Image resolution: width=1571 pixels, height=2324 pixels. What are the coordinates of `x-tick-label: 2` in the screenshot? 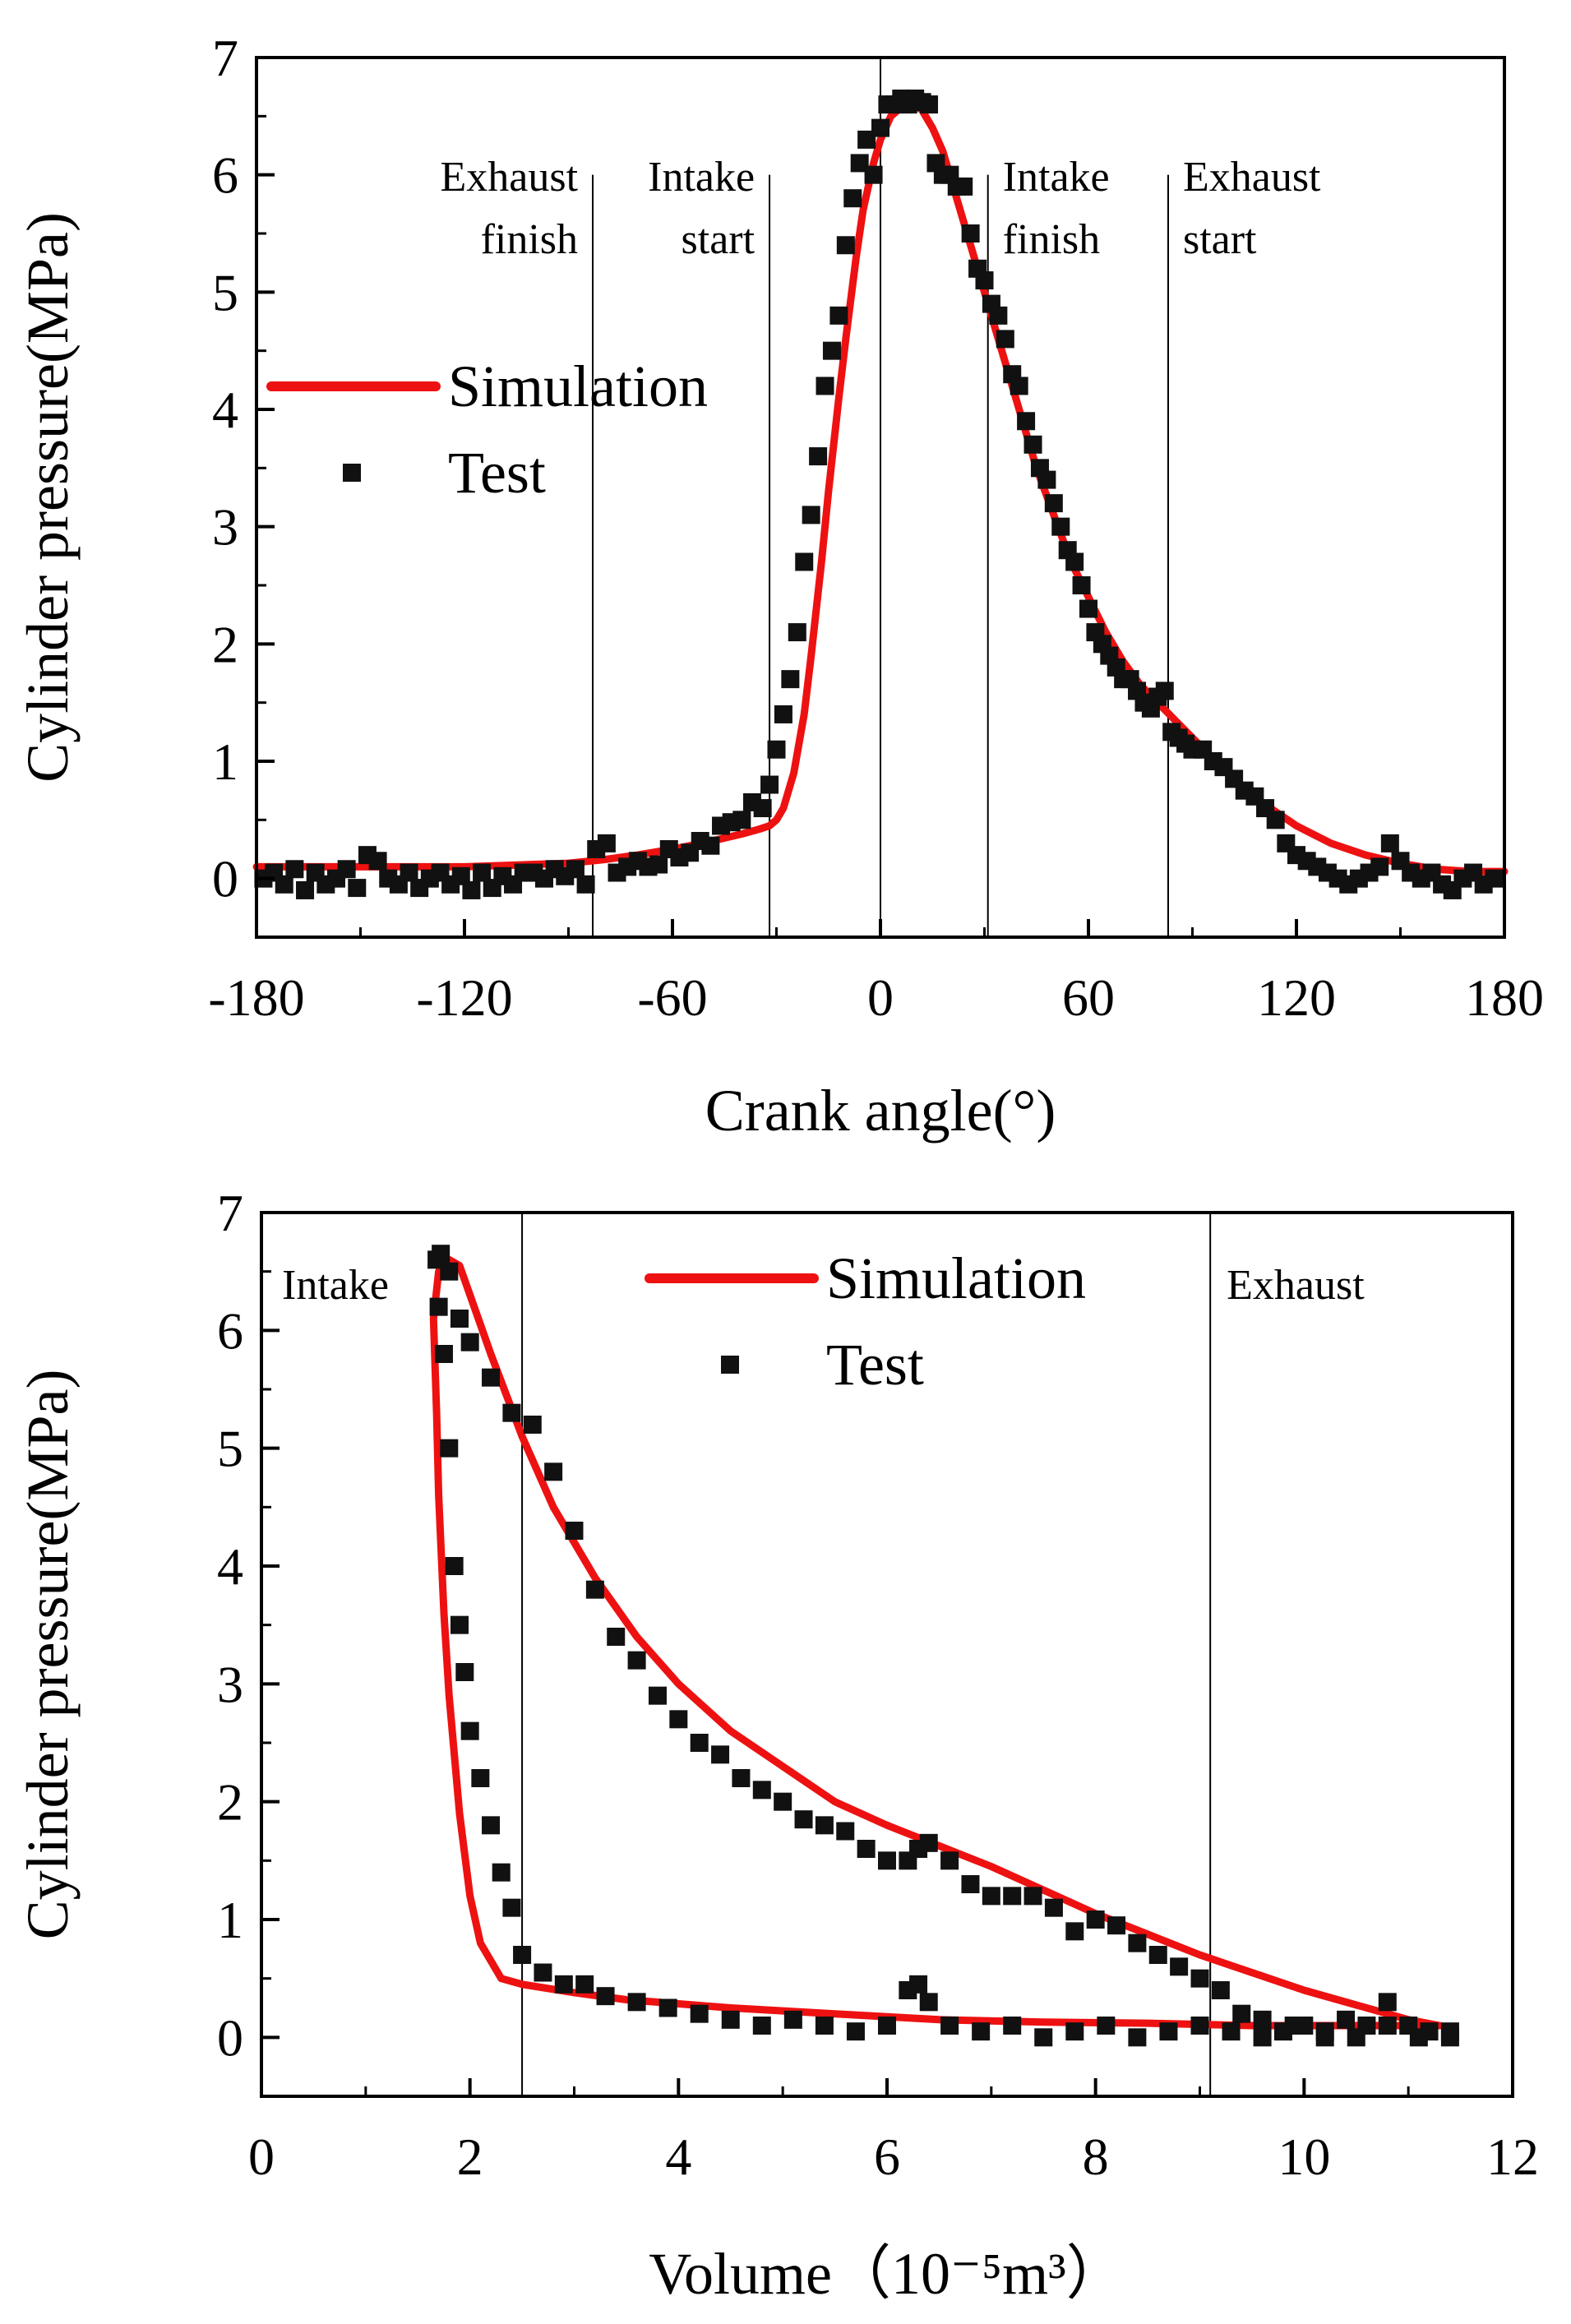 It's located at (470, 2157).